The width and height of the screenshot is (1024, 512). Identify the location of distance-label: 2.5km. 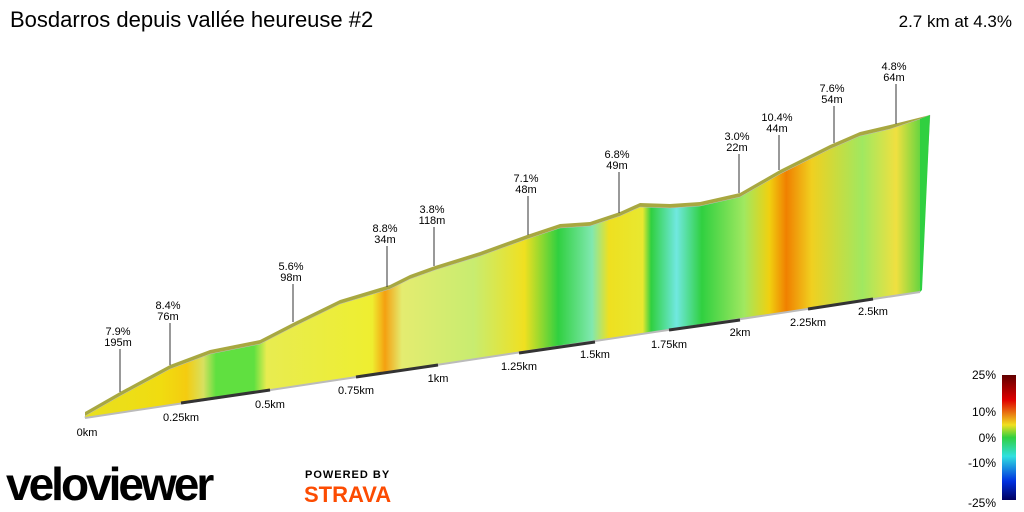
(873, 312).